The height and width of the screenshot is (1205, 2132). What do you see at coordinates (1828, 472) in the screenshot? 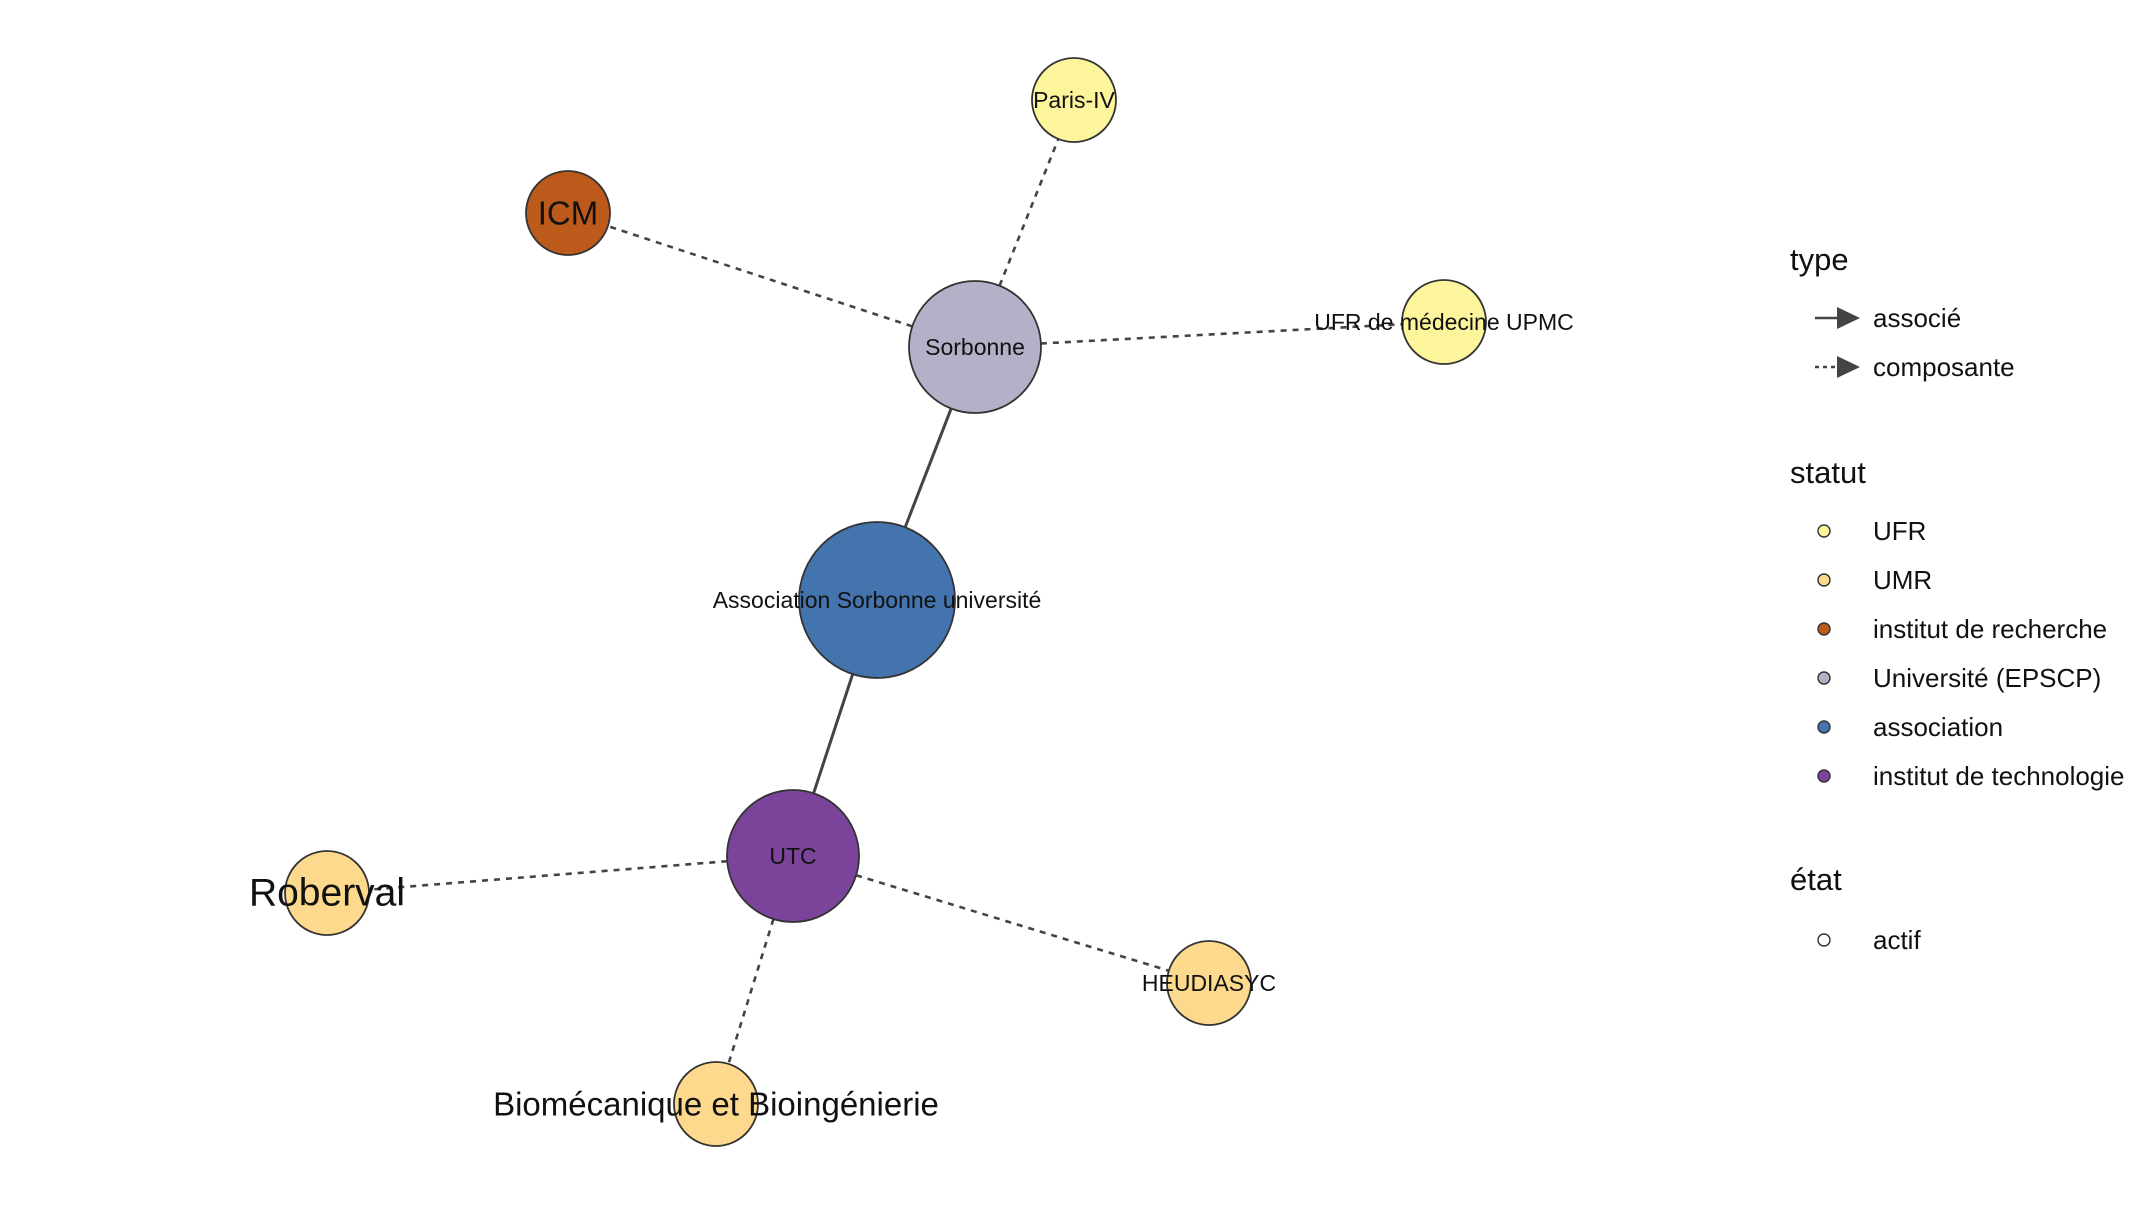
I see `legend-statut-title: statut` at bounding box center [1828, 472].